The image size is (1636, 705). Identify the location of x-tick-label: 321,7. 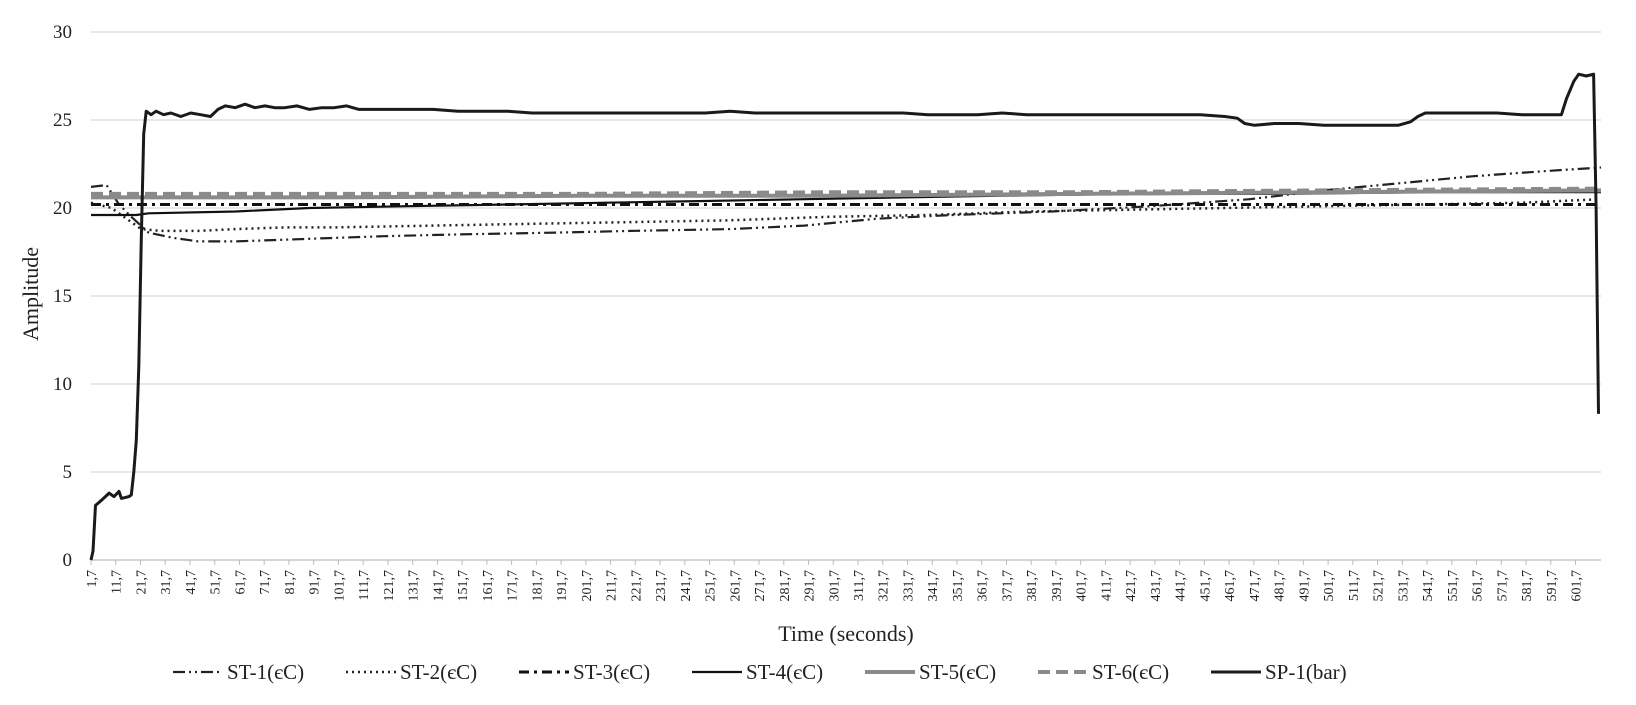
(884, 586).